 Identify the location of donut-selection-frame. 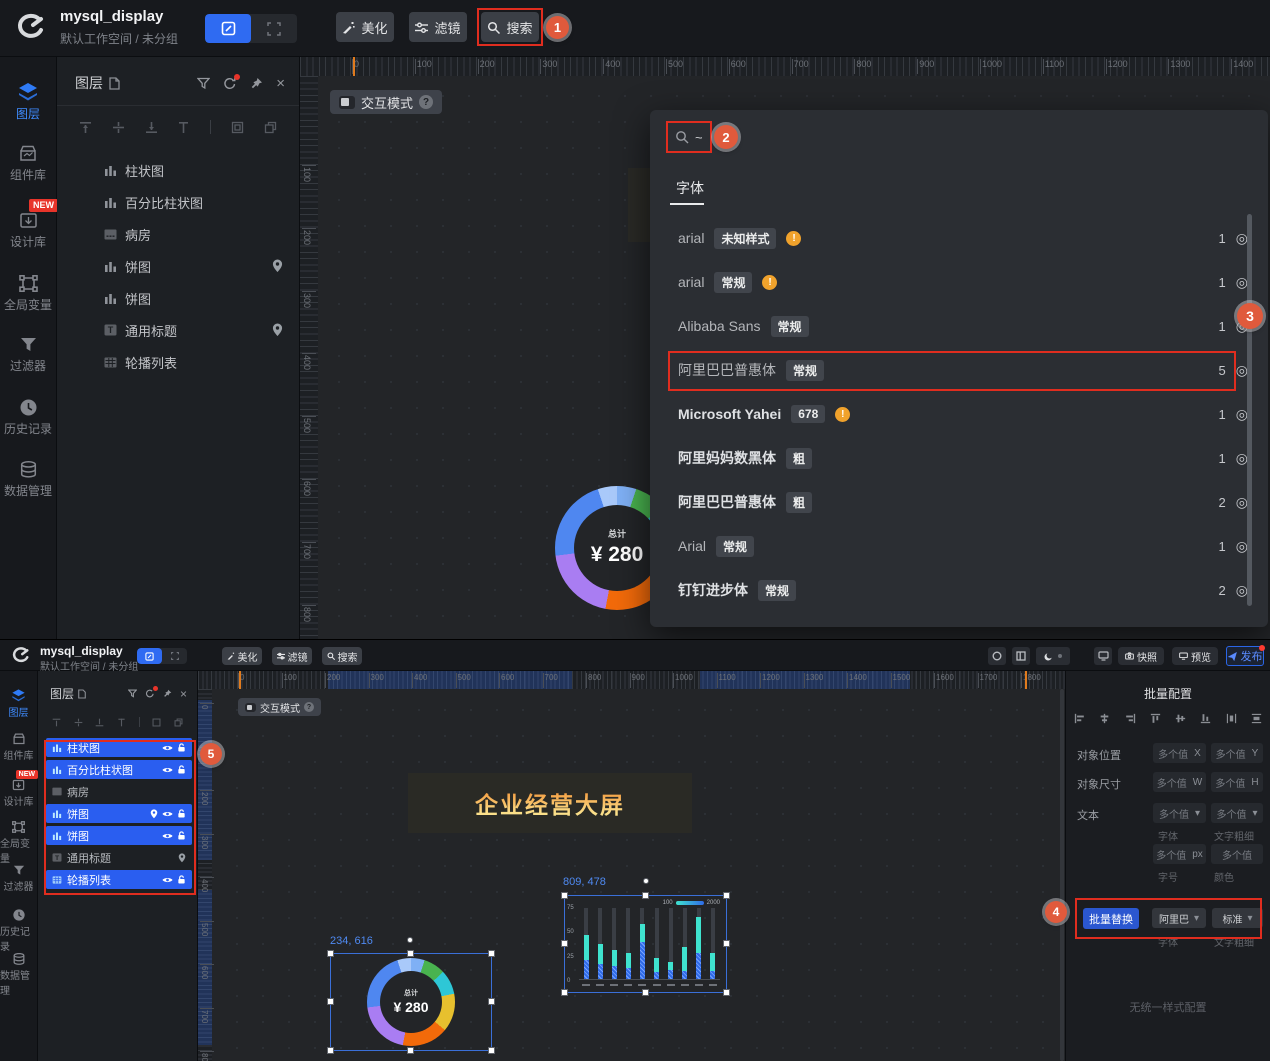
(411, 1002).